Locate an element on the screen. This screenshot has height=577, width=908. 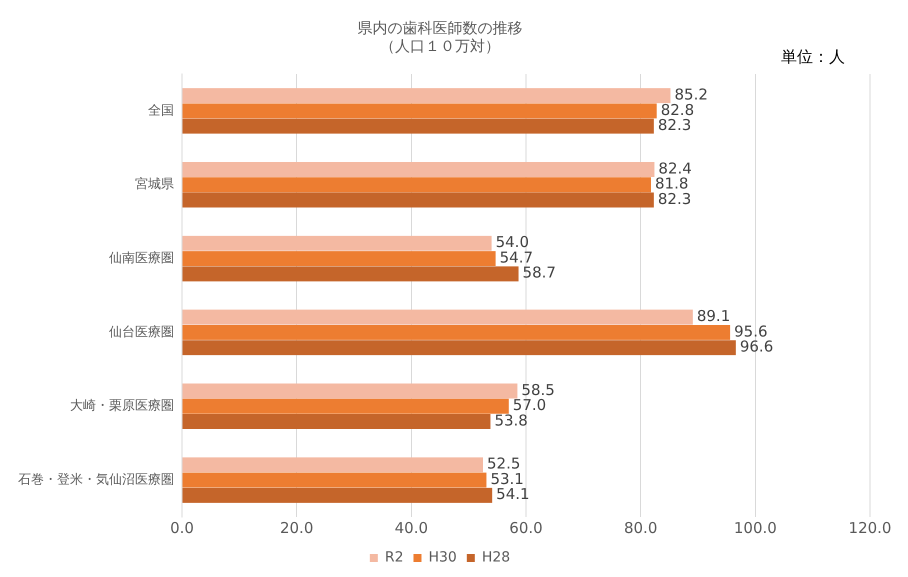
y-tick-label: 石巻・登米・気仙沼医療圏 is located at coordinates (96, 480).